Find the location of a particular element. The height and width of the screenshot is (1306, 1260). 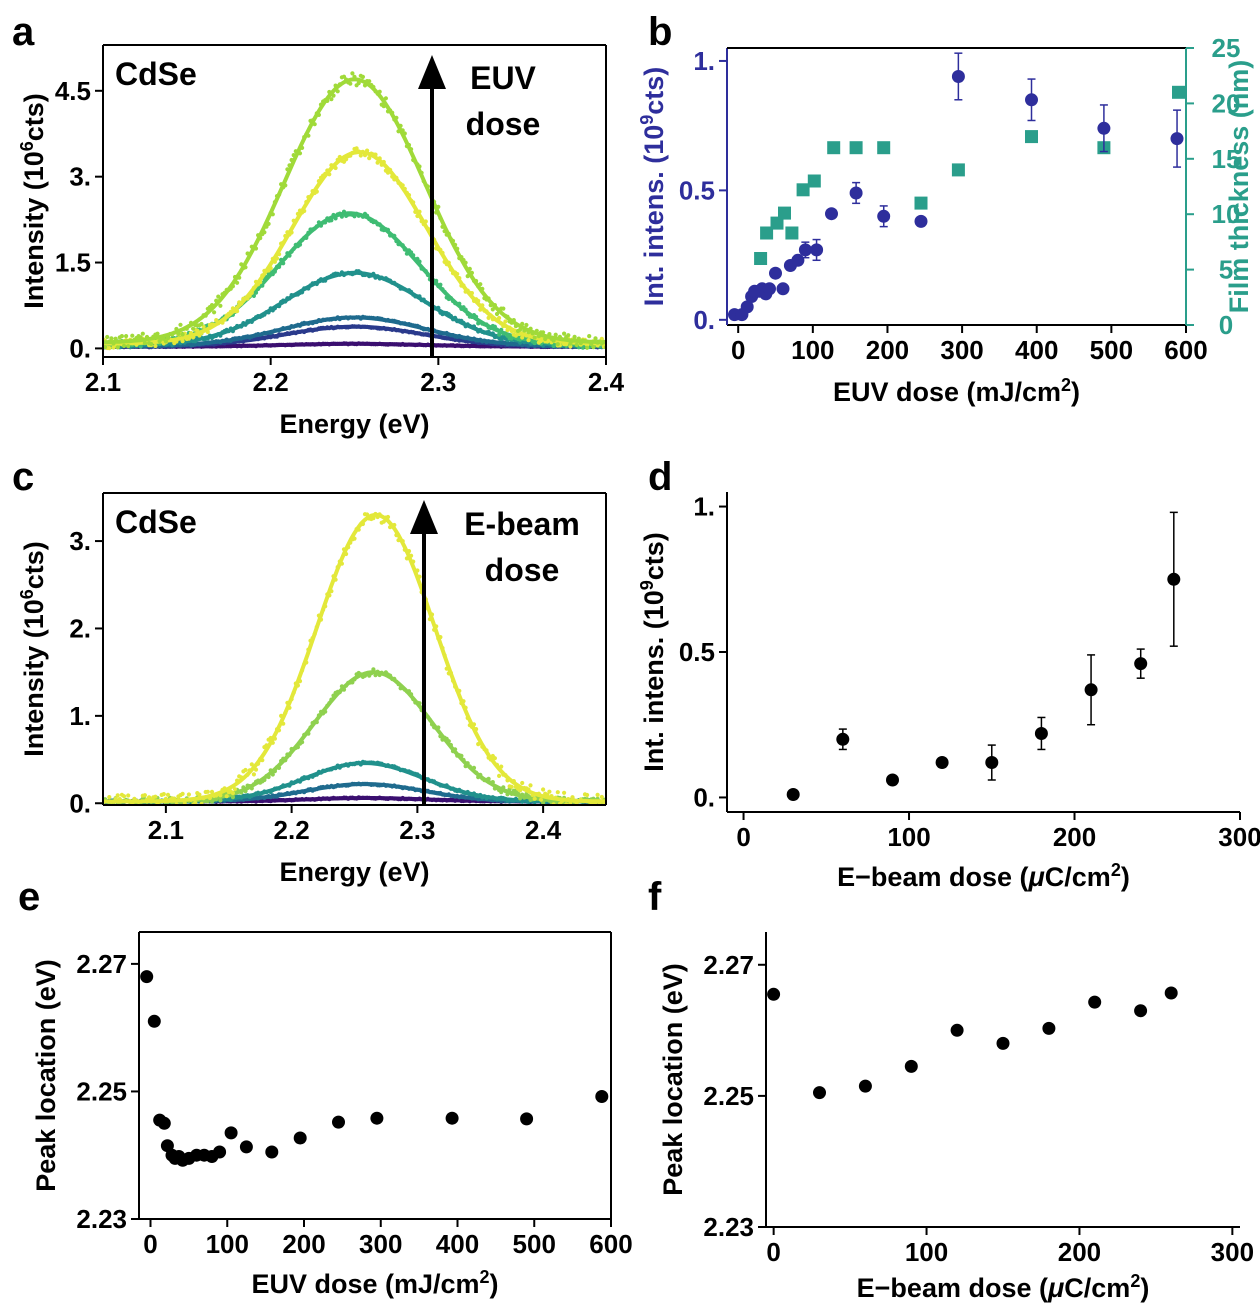

y-tick-label: 0. is located at coordinates (80, 348).